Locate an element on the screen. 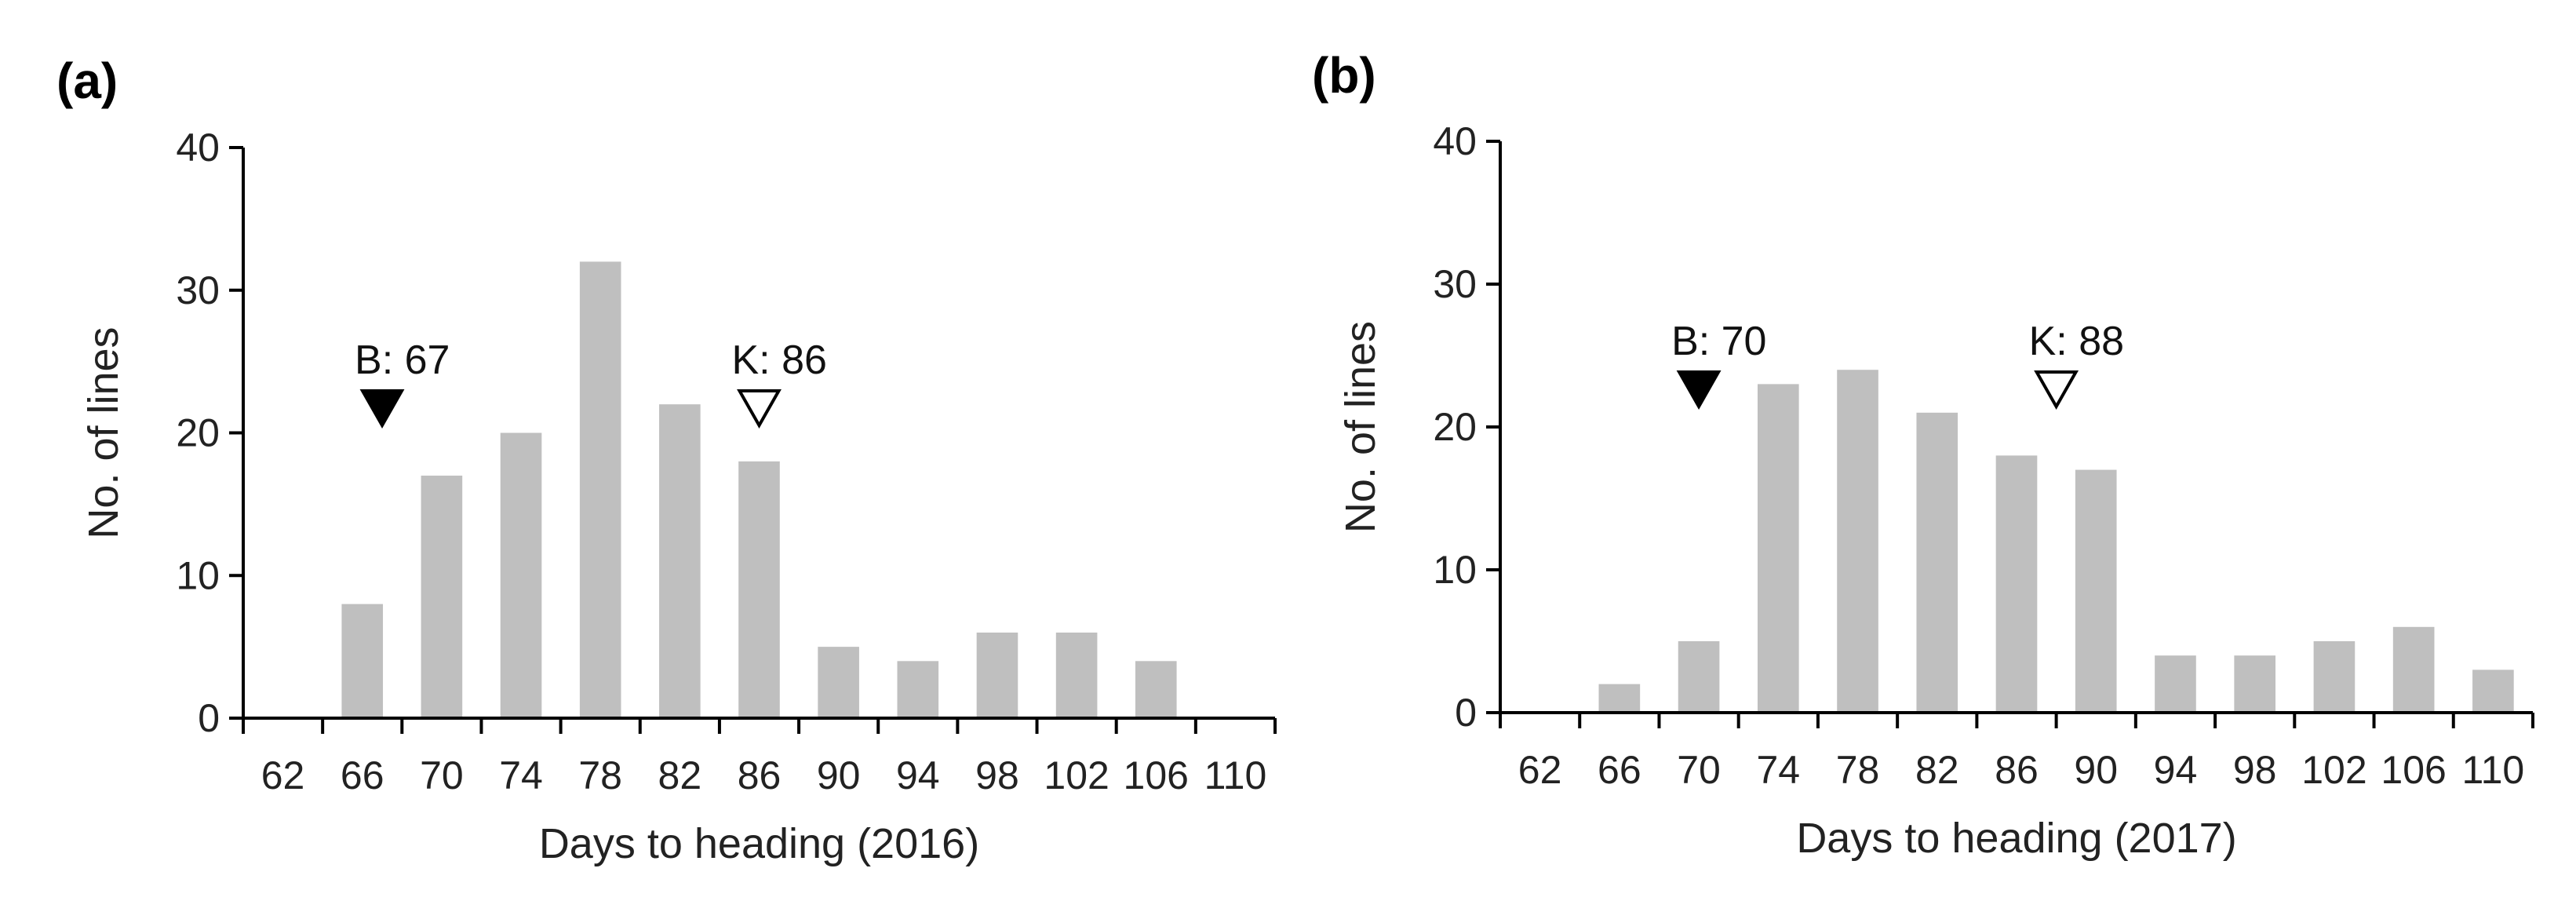 This screenshot has height=912, width=2576. x-axis-title: Days to heading (2017) is located at coordinates (2016, 839).